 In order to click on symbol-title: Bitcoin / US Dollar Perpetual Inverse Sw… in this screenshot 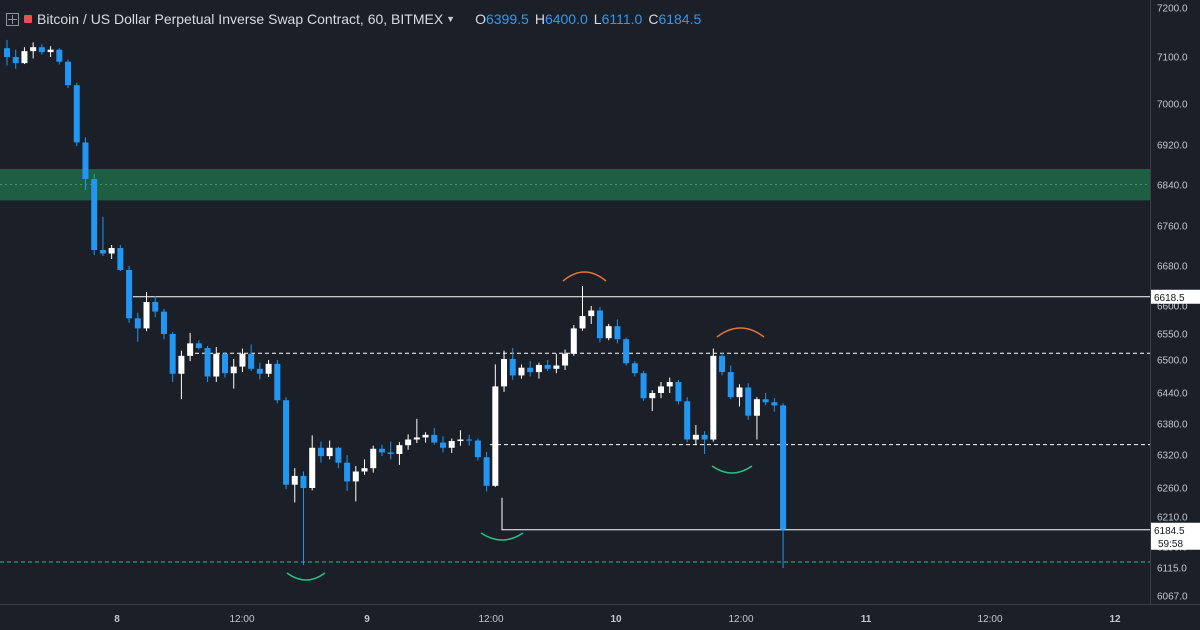, I will do `click(240, 19)`.